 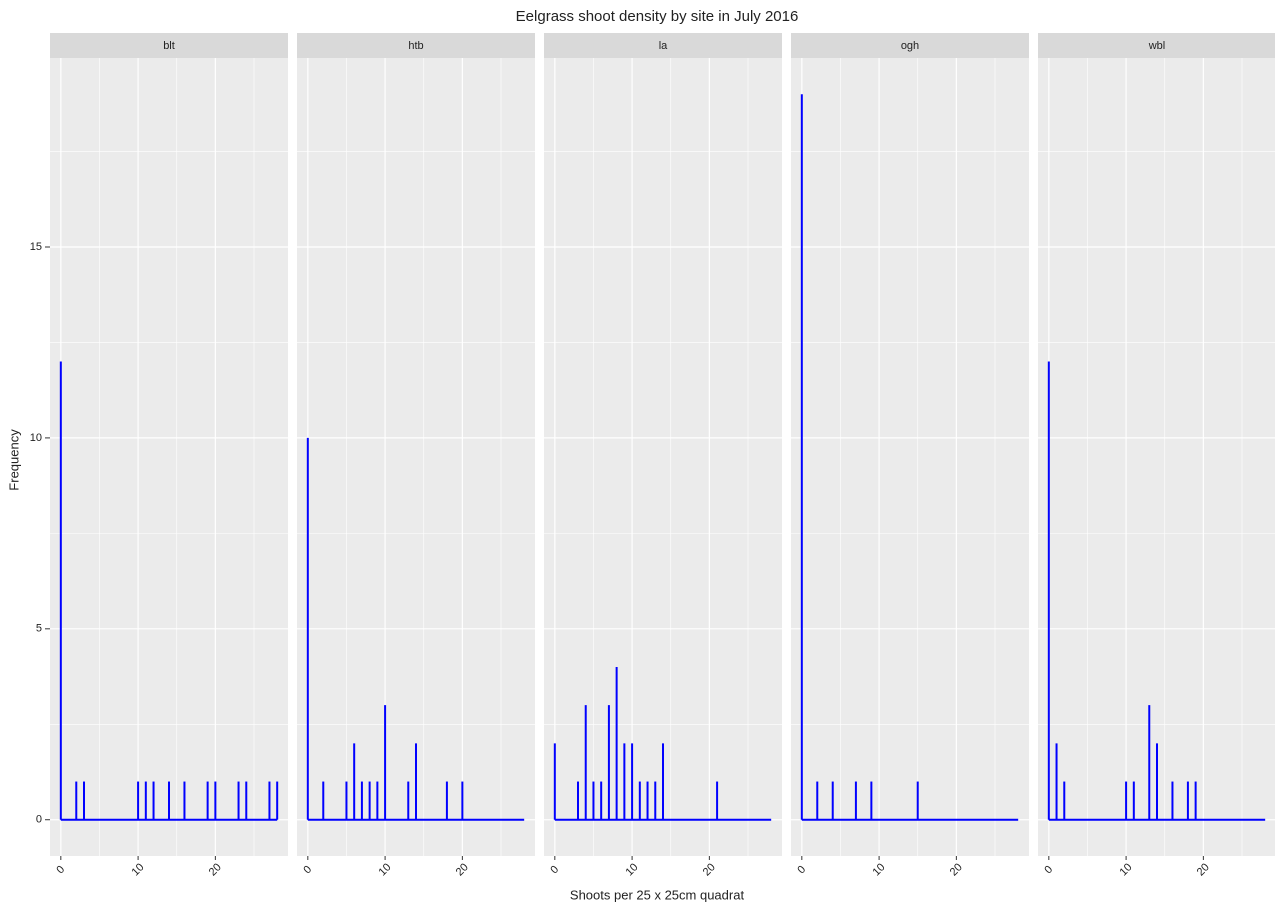 I want to click on facet-label: htb, so click(x=415, y=46).